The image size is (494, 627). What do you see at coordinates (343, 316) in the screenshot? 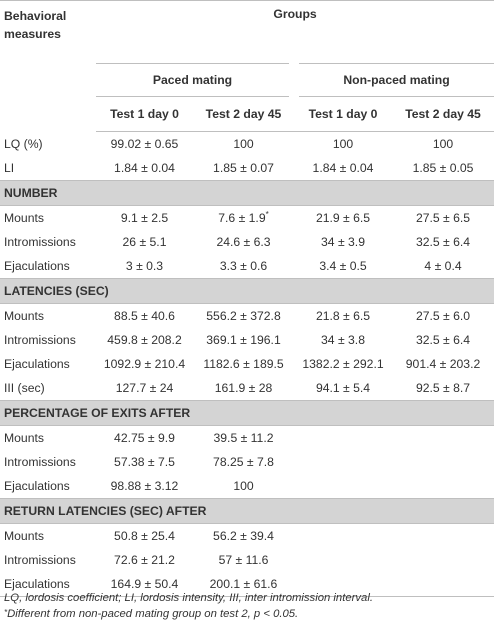
I see `cell: 21.8 ± 6.5` at bounding box center [343, 316].